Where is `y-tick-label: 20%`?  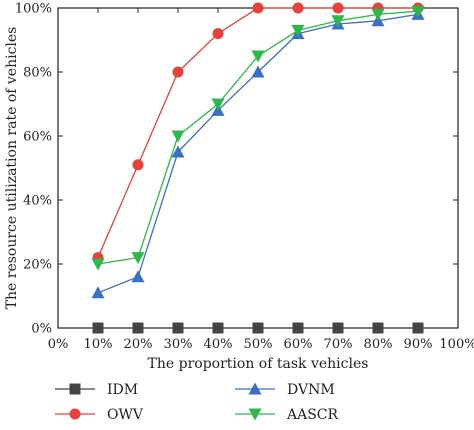 y-tick-label: 20% is located at coordinates (37, 265).